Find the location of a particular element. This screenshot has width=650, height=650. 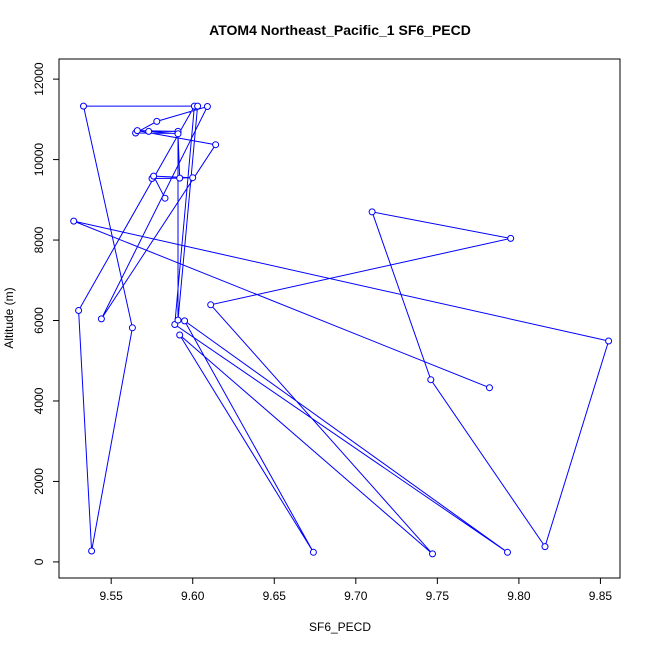

y-tick-label: 4000 is located at coordinates (39, 400).